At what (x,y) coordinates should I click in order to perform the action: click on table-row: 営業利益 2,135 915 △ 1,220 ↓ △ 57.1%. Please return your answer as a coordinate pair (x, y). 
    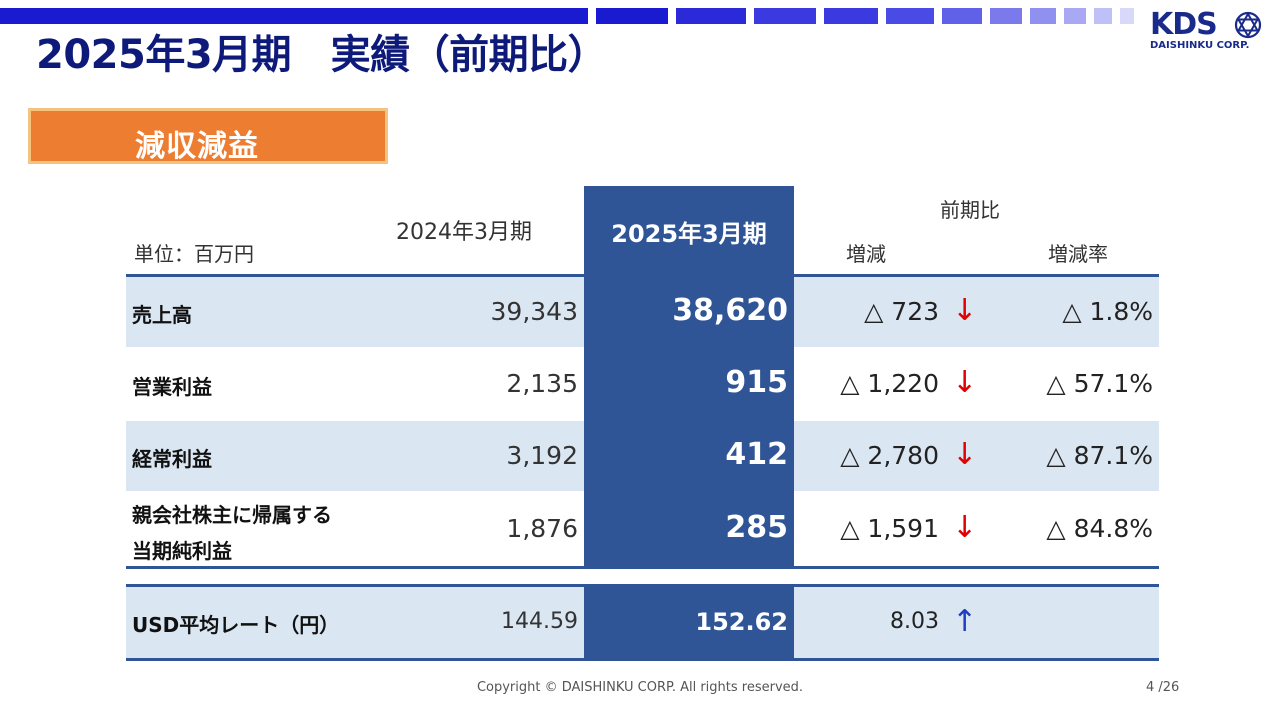
    Looking at the image, I should click on (642, 384).